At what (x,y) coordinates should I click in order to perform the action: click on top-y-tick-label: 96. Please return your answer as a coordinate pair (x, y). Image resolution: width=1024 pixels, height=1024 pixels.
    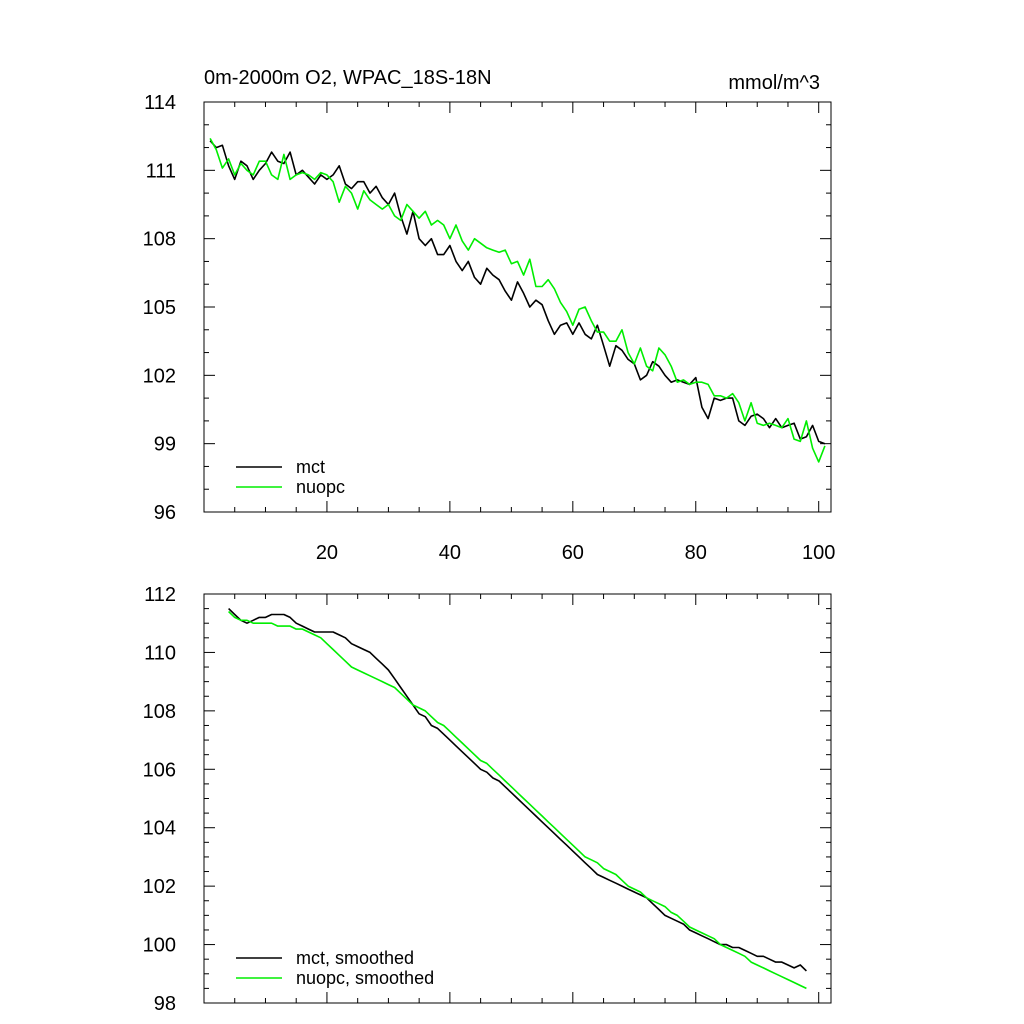
    Looking at the image, I should click on (165, 513).